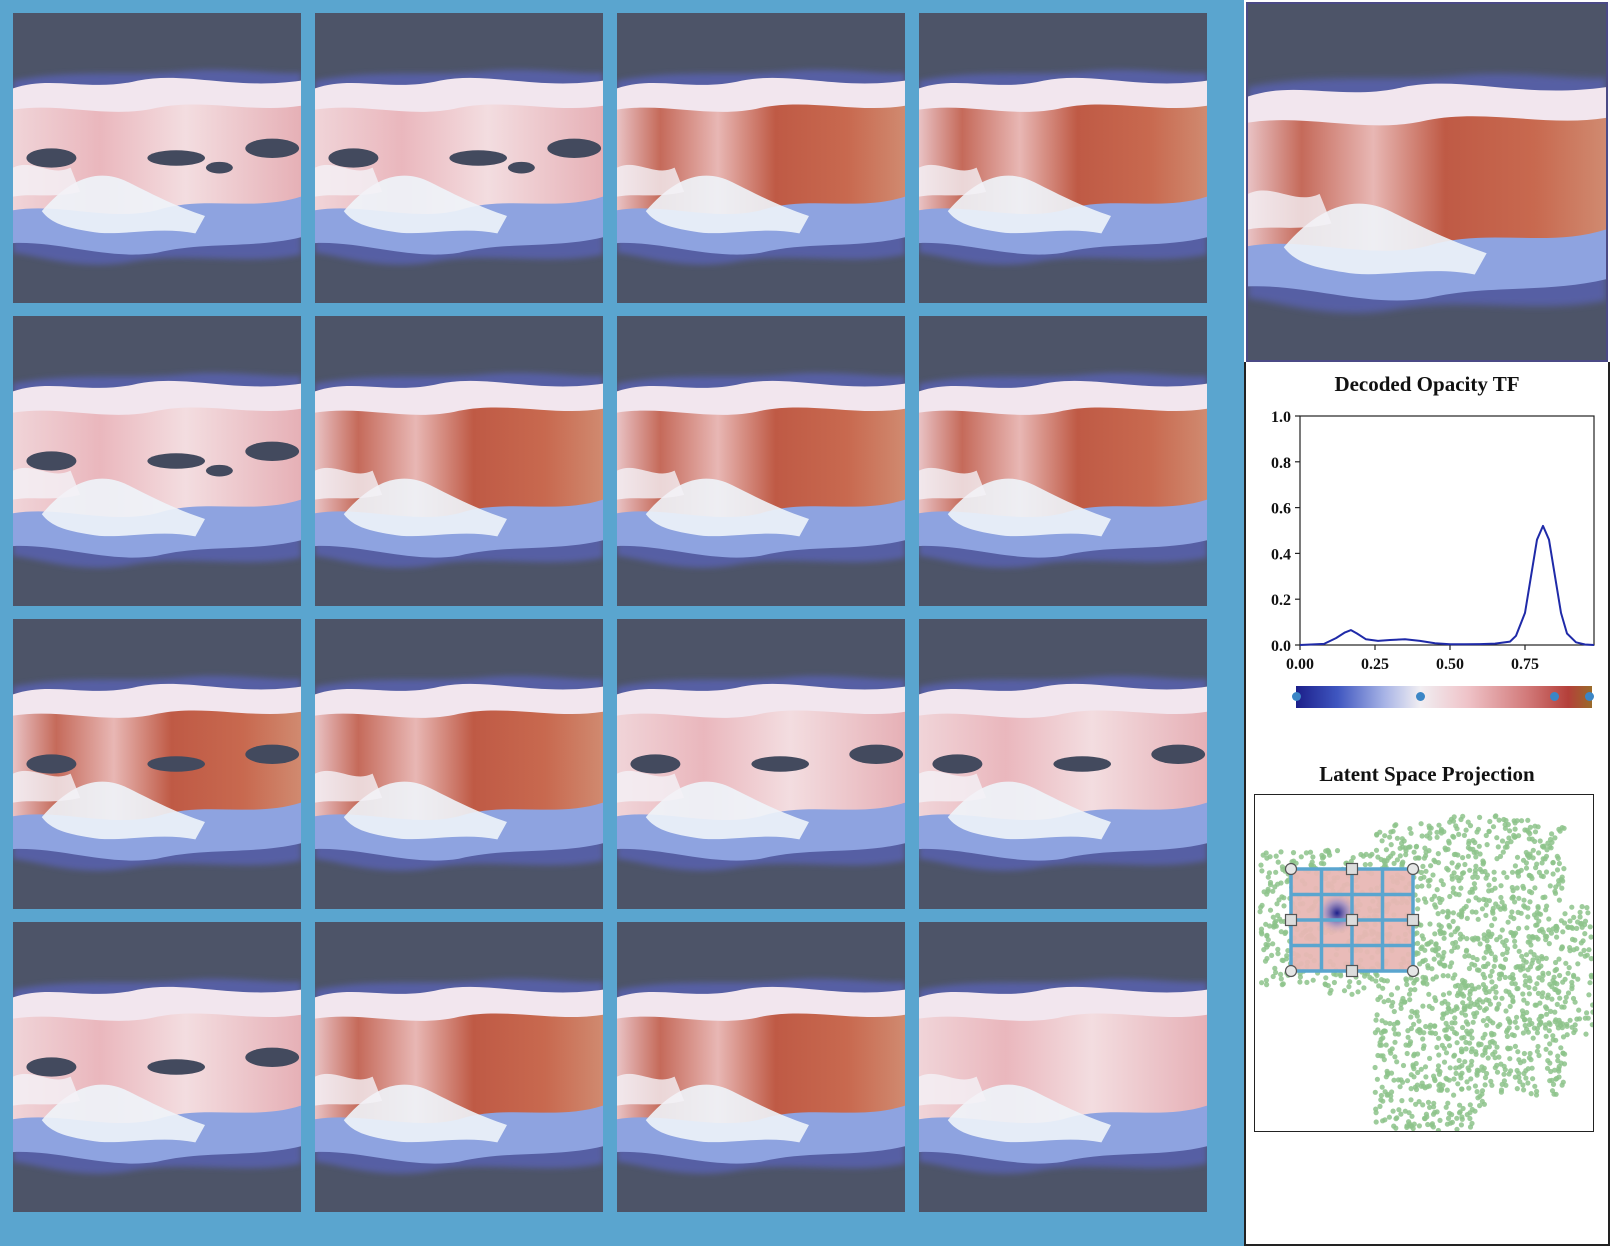 This screenshot has width=1610, height=1246. I want to click on latent-projection-title: Latent Space Projection, so click(1427, 774).